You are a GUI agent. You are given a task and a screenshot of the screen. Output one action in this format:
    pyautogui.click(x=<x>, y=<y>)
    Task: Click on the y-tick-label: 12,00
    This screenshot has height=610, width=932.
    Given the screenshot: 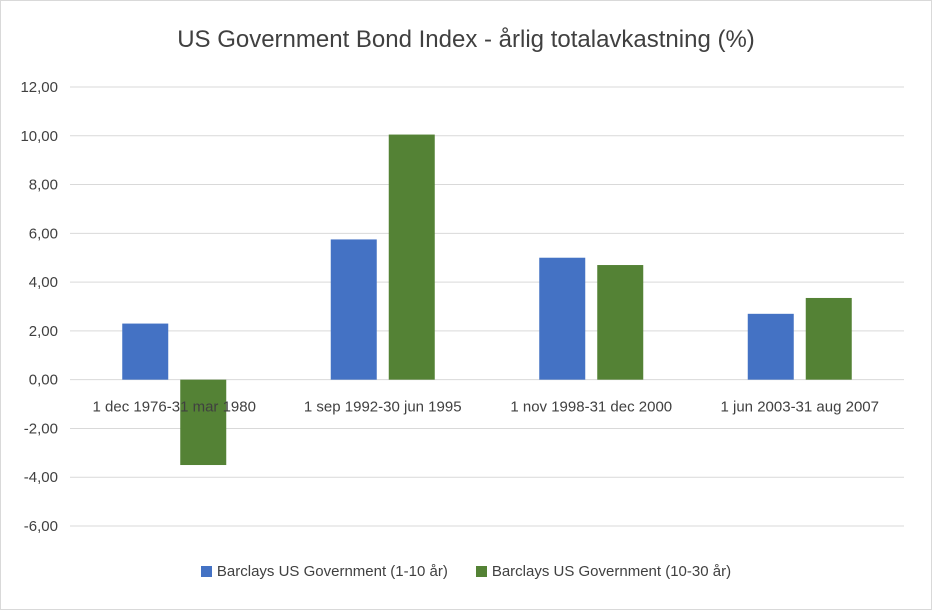 What is the action you would take?
    pyautogui.click(x=39, y=87)
    